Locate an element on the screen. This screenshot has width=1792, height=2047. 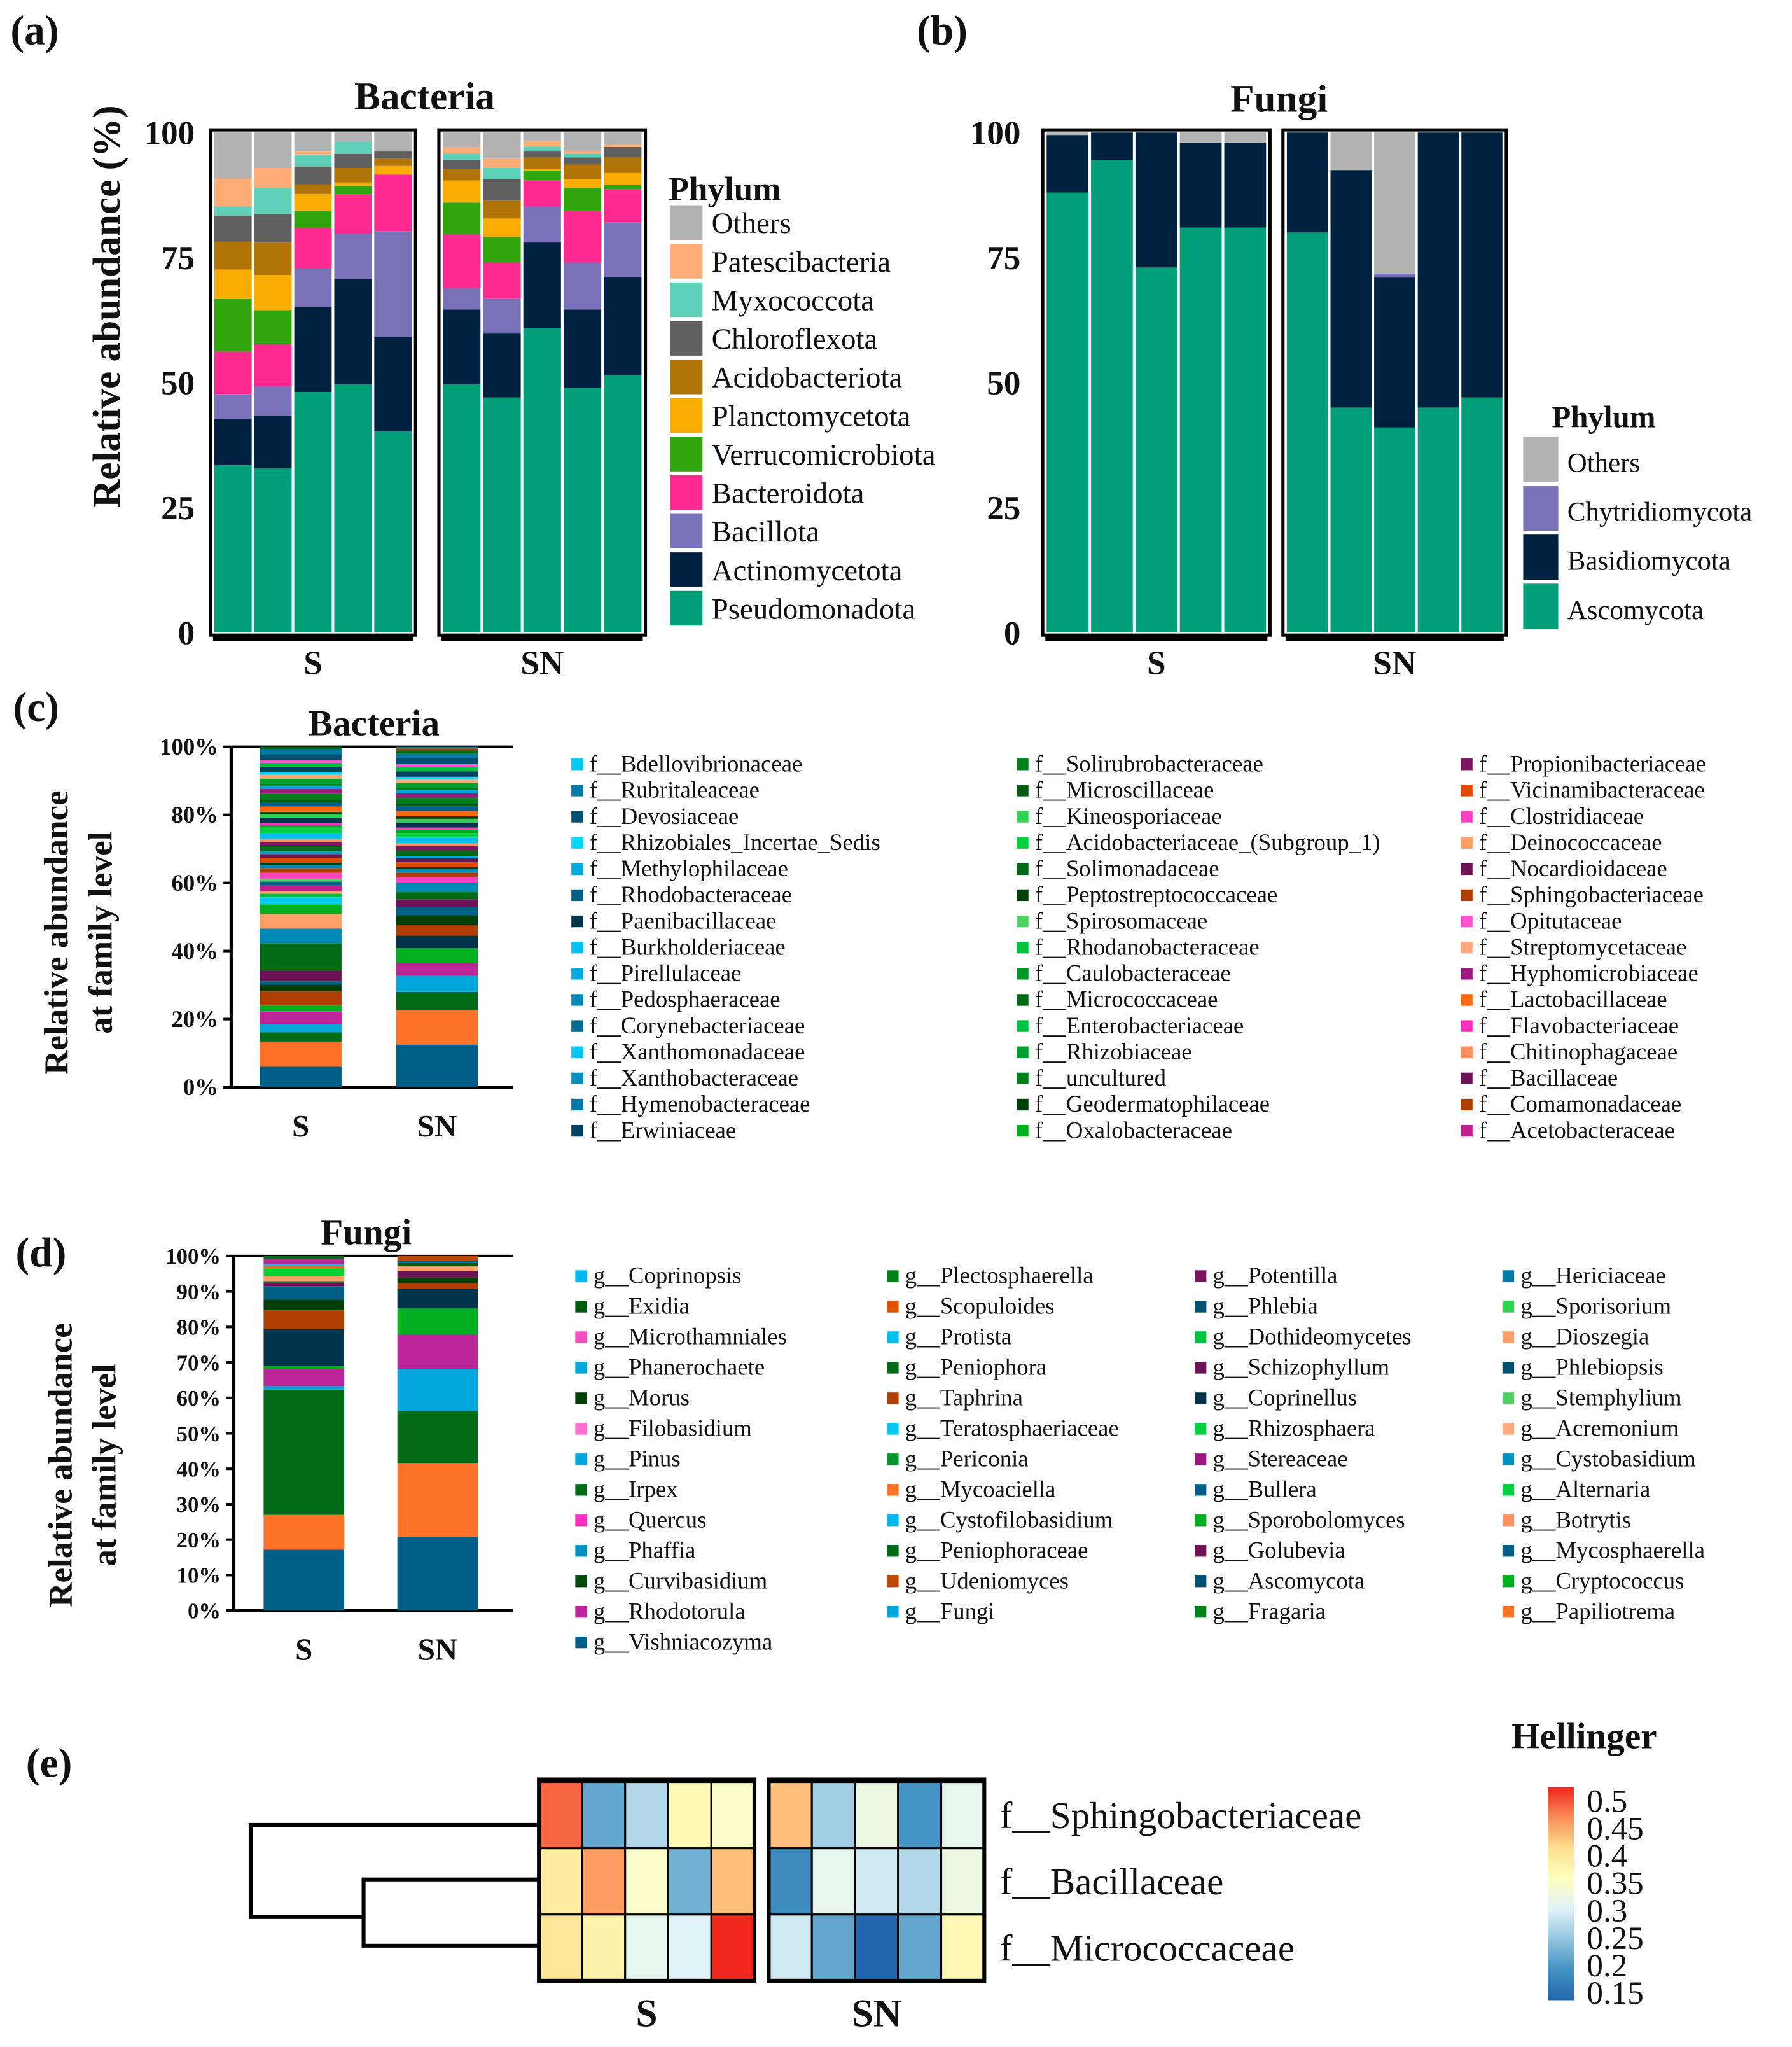
legend-label: g__Sporisorium is located at coordinates (1596, 1306).